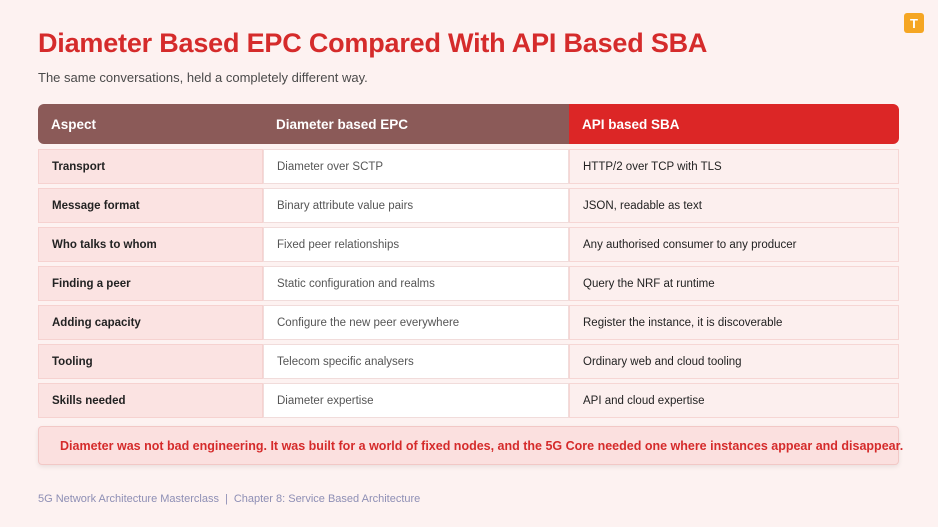  What do you see at coordinates (150, 283) in the screenshot?
I see `aspect-cell: Finding a peer` at bounding box center [150, 283].